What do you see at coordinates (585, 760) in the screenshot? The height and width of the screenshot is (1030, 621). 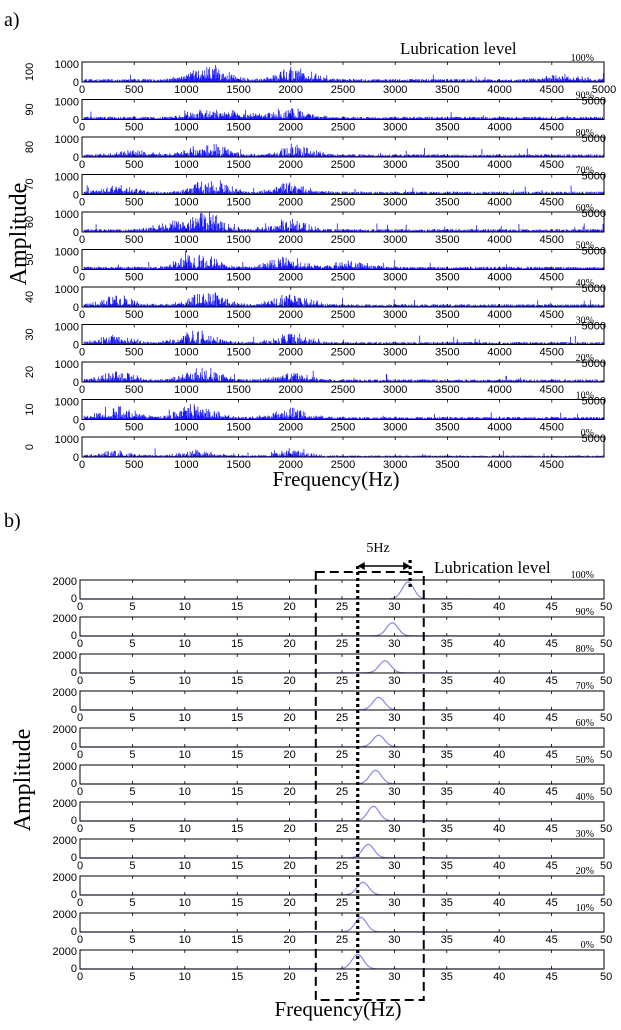 I see `level-label: 50%` at bounding box center [585, 760].